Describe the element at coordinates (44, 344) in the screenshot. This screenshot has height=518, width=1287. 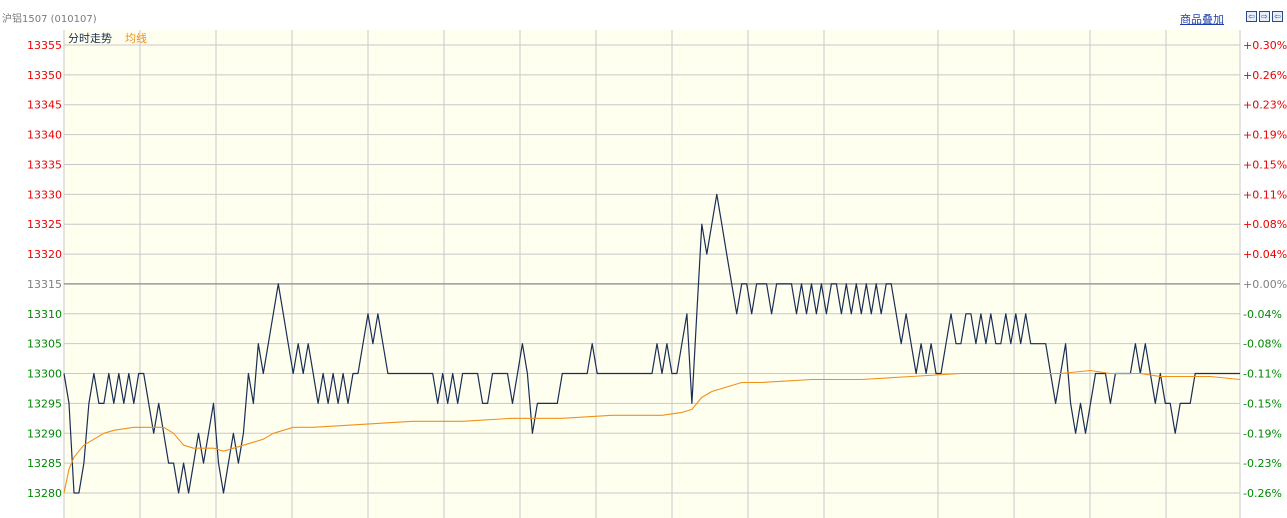
I see `y-tick-label-left: 13305` at that location.